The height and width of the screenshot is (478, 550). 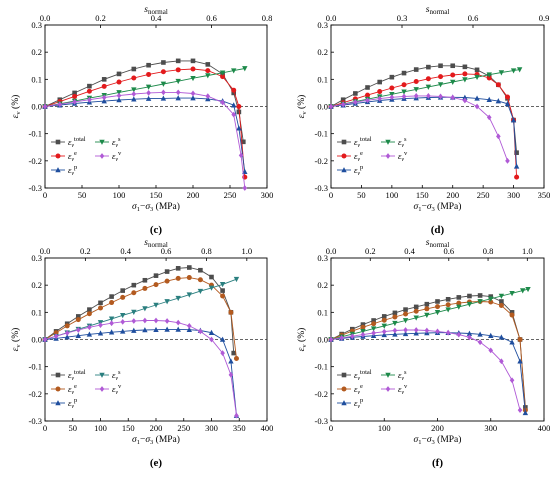 I want to click on legend-entry: εve, so click(x=64, y=156).